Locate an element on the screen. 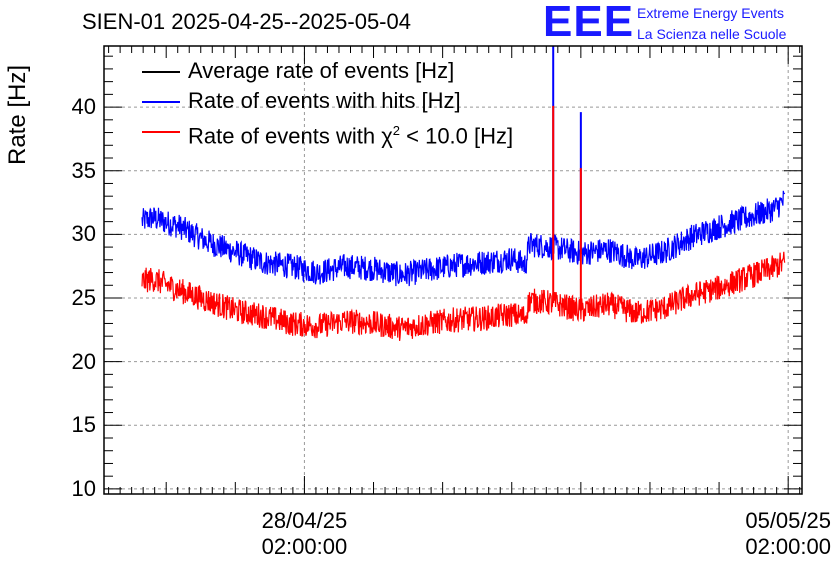 Image resolution: width=836 pixels, height=572 pixels. logo-text-line1: Extreme Energy Events is located at coordinates (711, 13).